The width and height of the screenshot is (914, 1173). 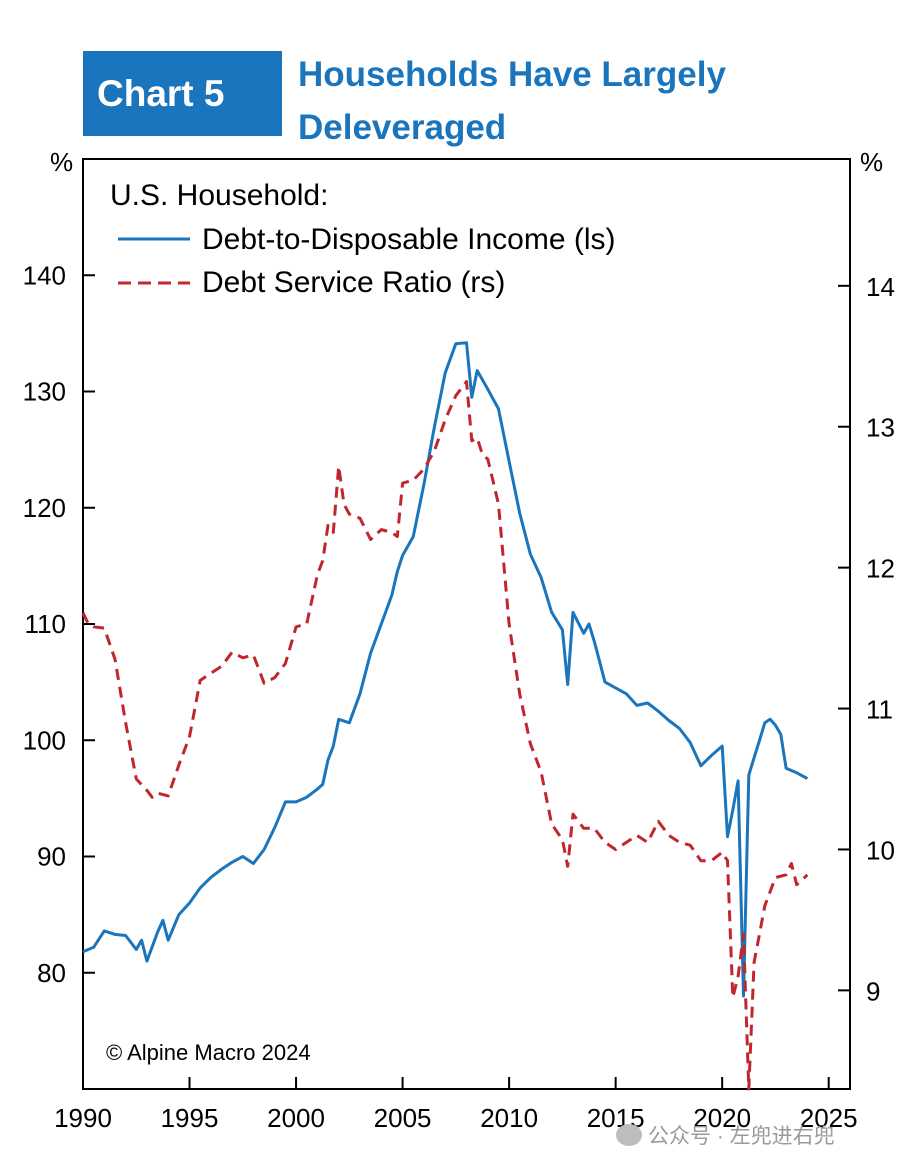 I want to click on left-axis-unit: %, so click(x=61, y=162).